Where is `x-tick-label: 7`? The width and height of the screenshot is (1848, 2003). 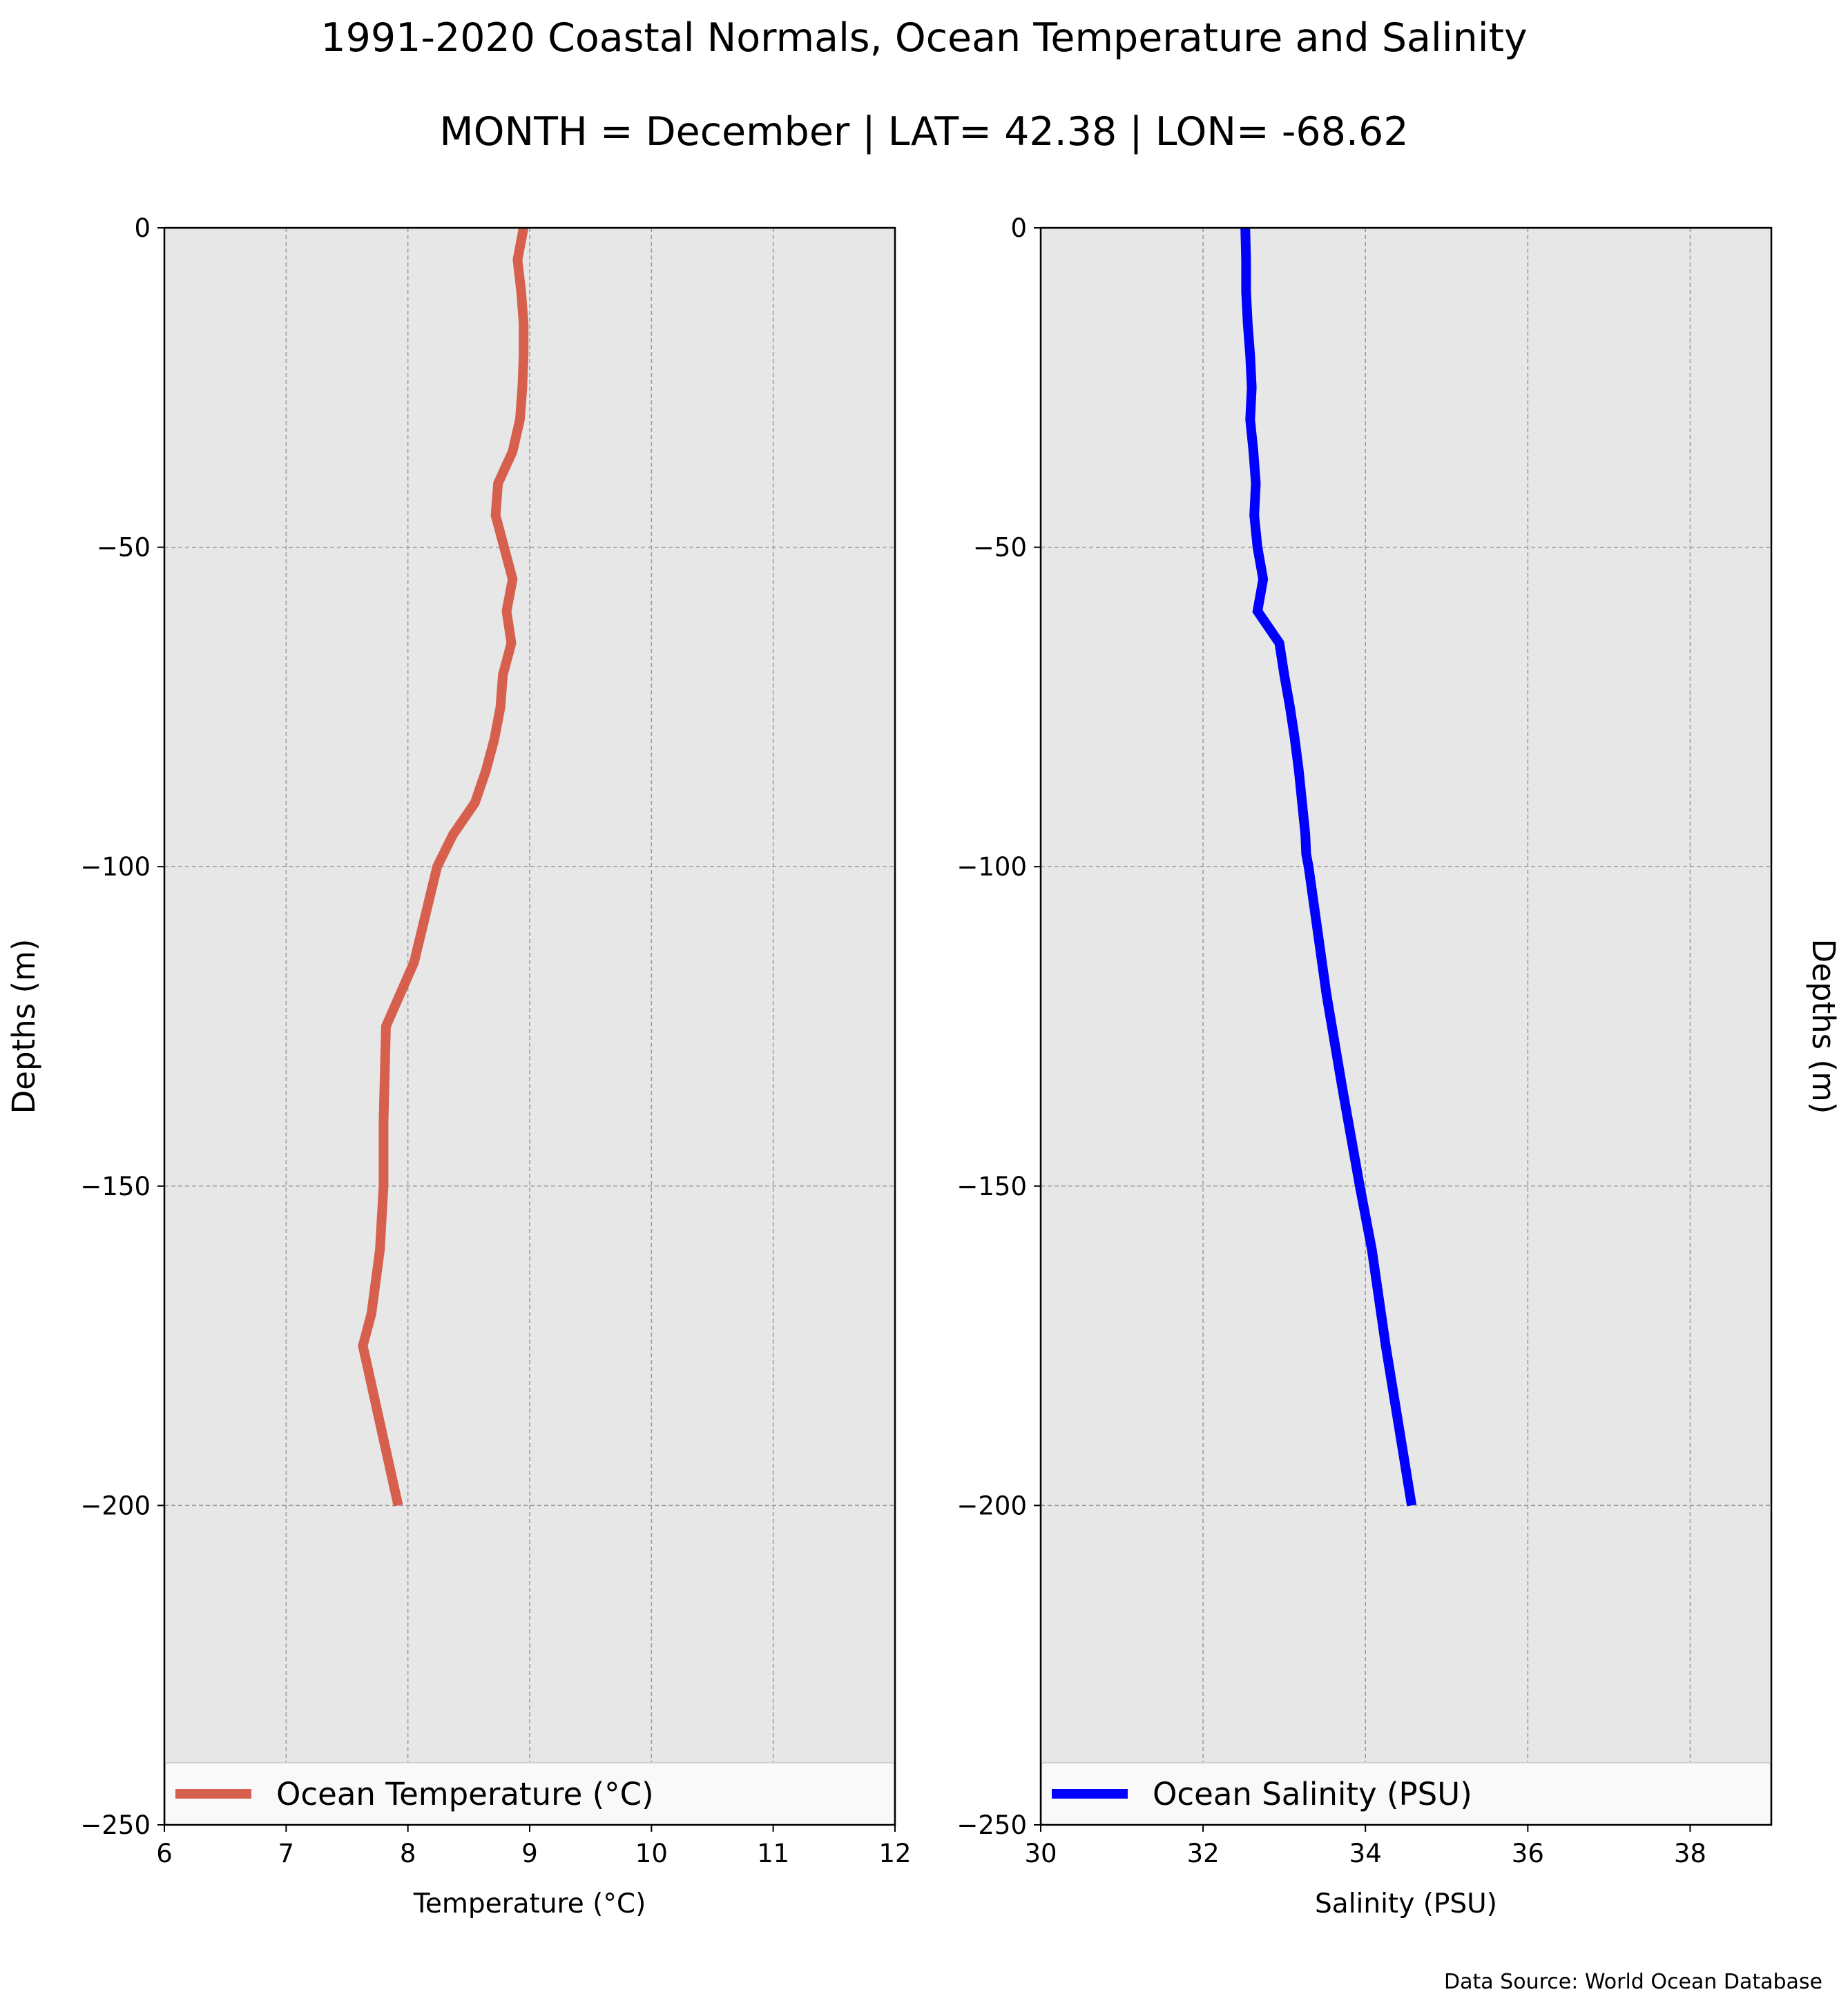
x-tick-label: 7 is located at coordinates (286, 1854).